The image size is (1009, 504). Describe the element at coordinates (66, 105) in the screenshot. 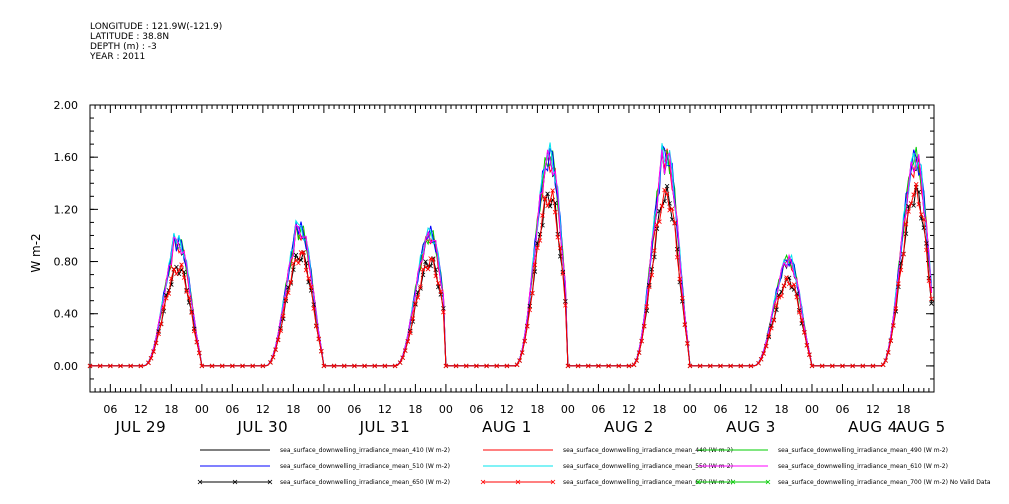

I see `y-tick-label: 2.00` at that location.